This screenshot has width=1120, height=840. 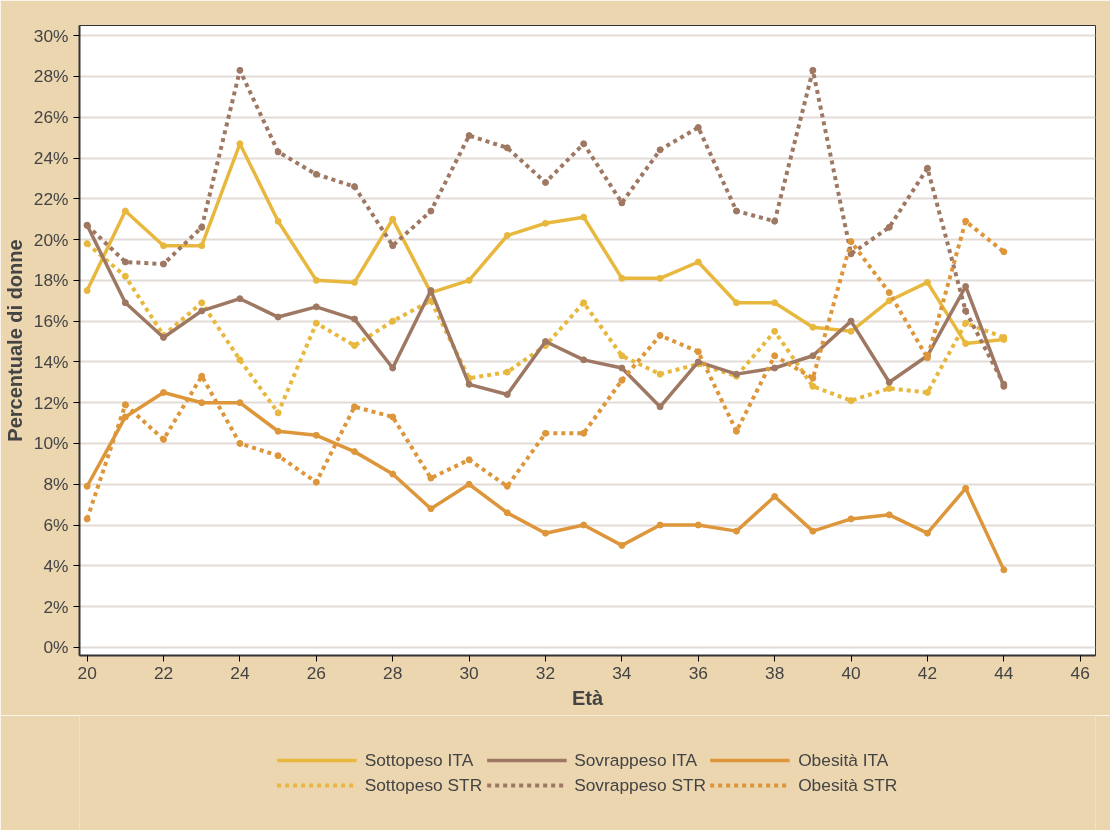 I want to click on y-tick-label: 30%, so click(x=51, y=35).